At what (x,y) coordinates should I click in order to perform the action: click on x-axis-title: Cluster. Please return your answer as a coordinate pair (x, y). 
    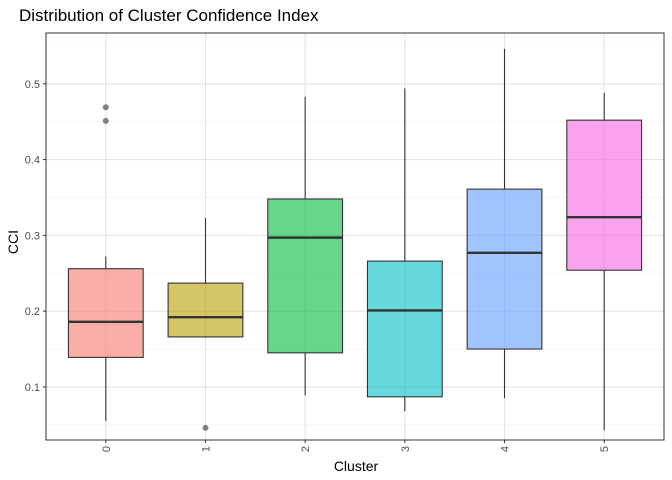
    Looking at the image, I should click on (356, 466).